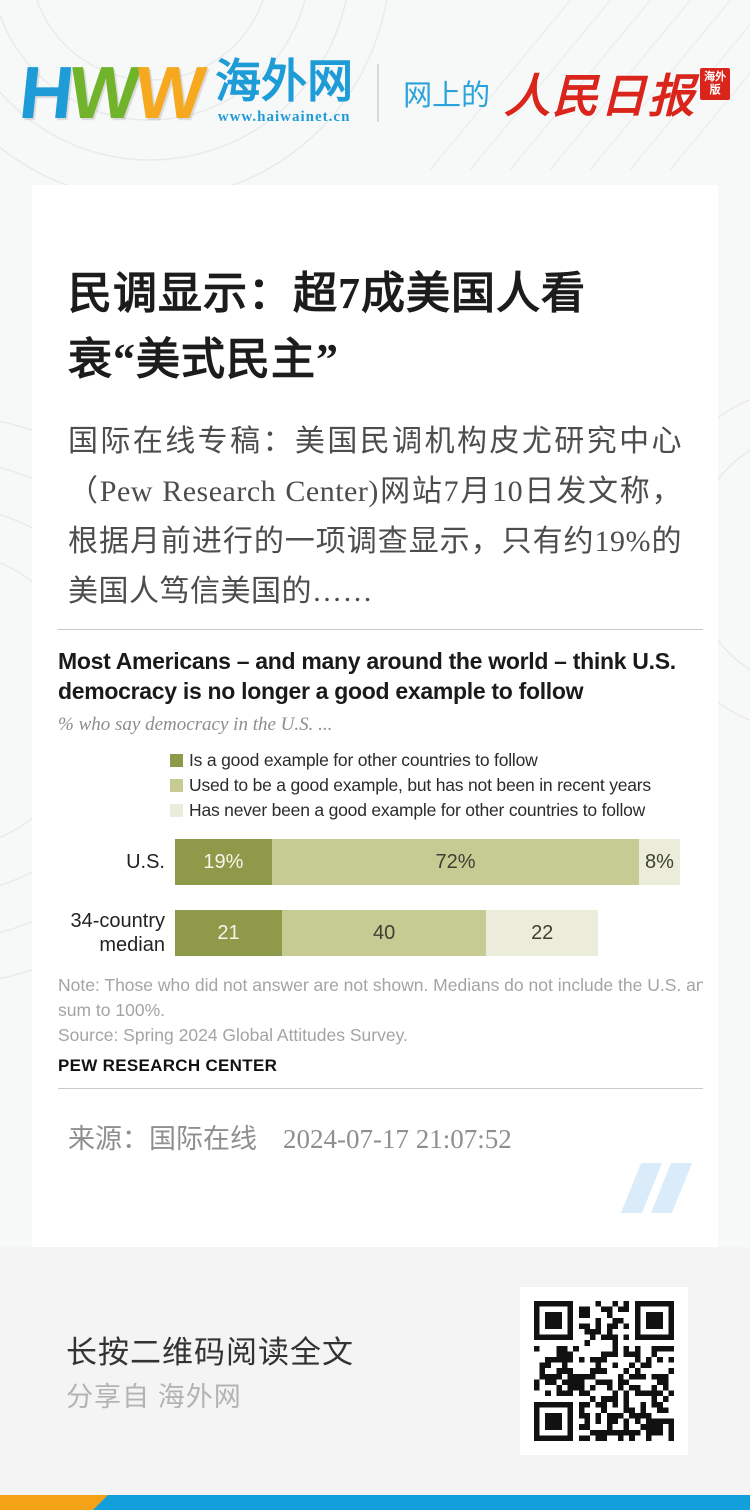 The image size is (750, 1510). What do you see at coordinates (176, 785) in the screenshot?
I see `legend-swatch-olive` at bounding box center [176, 785].